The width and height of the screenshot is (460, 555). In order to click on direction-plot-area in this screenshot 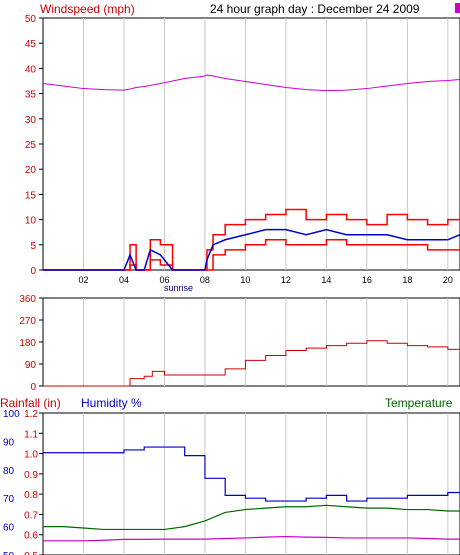, I will do `click(251, 342)`.